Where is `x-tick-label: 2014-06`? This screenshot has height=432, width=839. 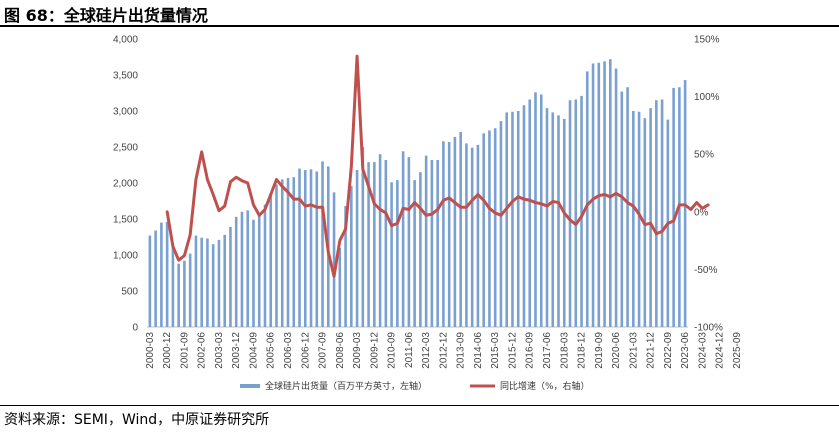 x-tick-label: 2014-06 is located at coordinates (478, 350).